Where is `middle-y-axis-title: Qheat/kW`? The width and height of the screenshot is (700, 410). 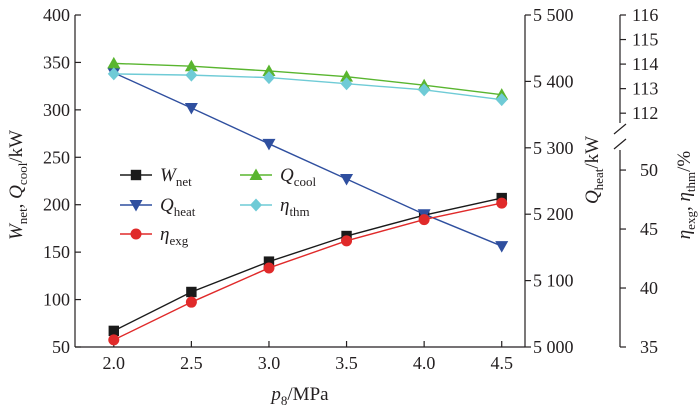 middle-y-axis-title: Qheat/kW is located at coordinates (594, 170).